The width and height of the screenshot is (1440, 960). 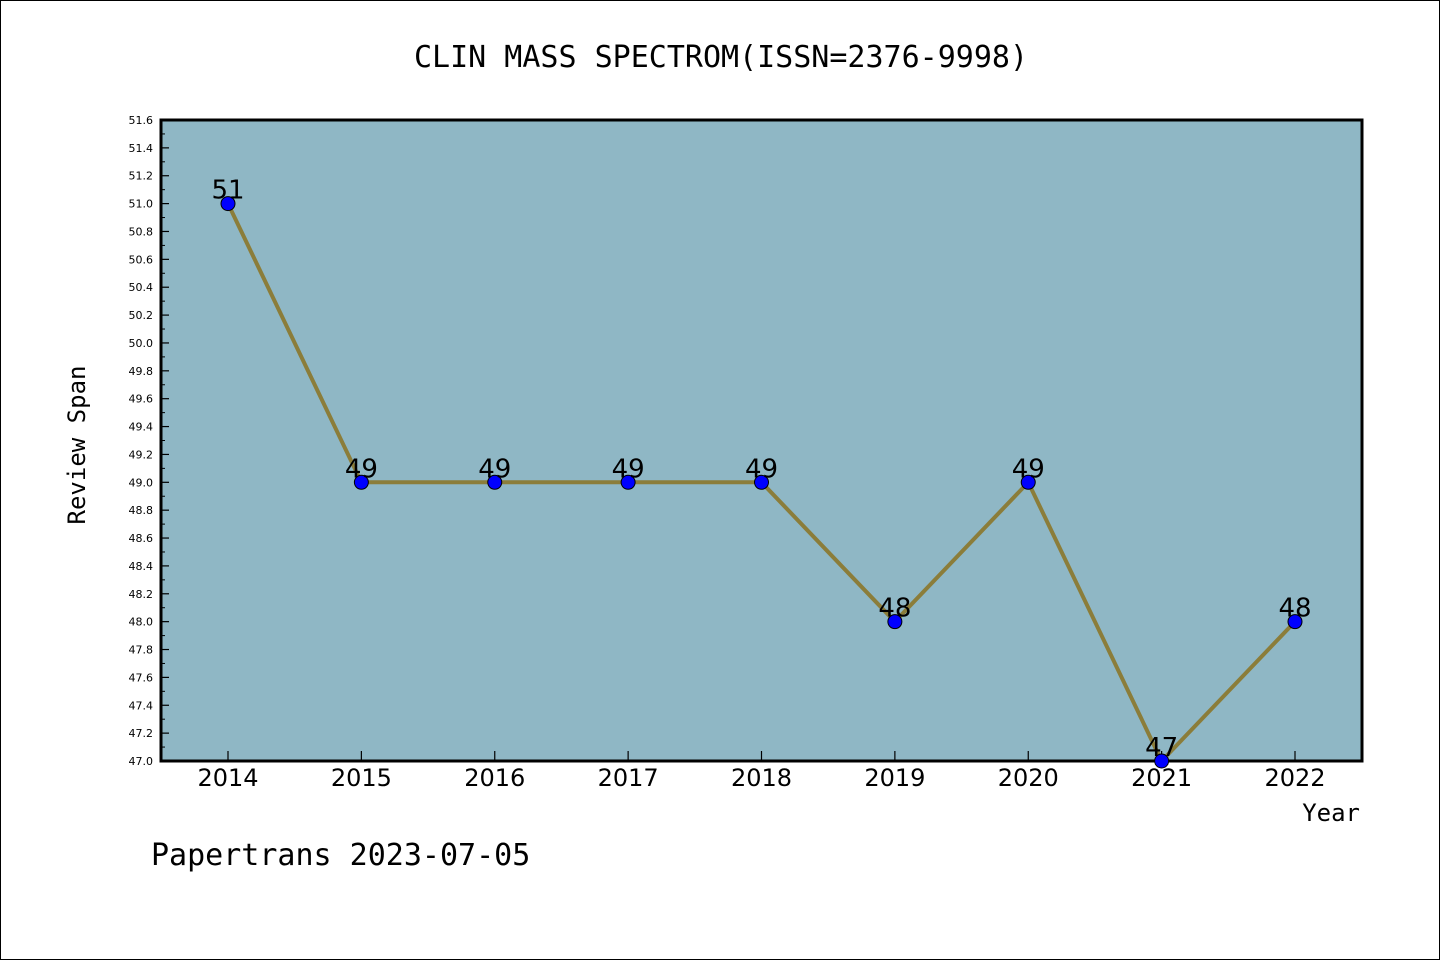 I want to click on y-tick-label: 49.0, so click(x=141, y=482).